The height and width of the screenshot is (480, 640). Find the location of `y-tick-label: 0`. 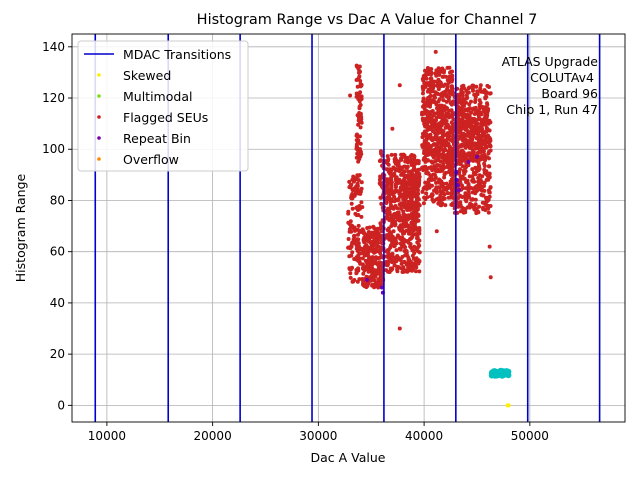

y-tick-label: 0 is located at coordinates (61, 405).